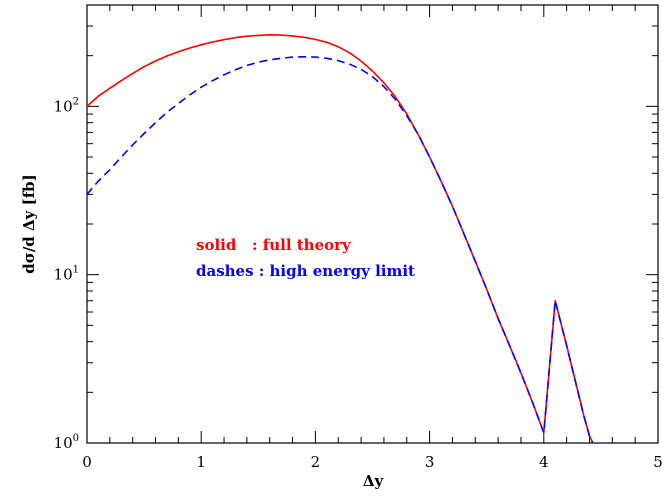  What do you see at coordinates (374, 481) in the screenshot?
I see `x-axis-title: Δy` at bounding box center [374, 481].